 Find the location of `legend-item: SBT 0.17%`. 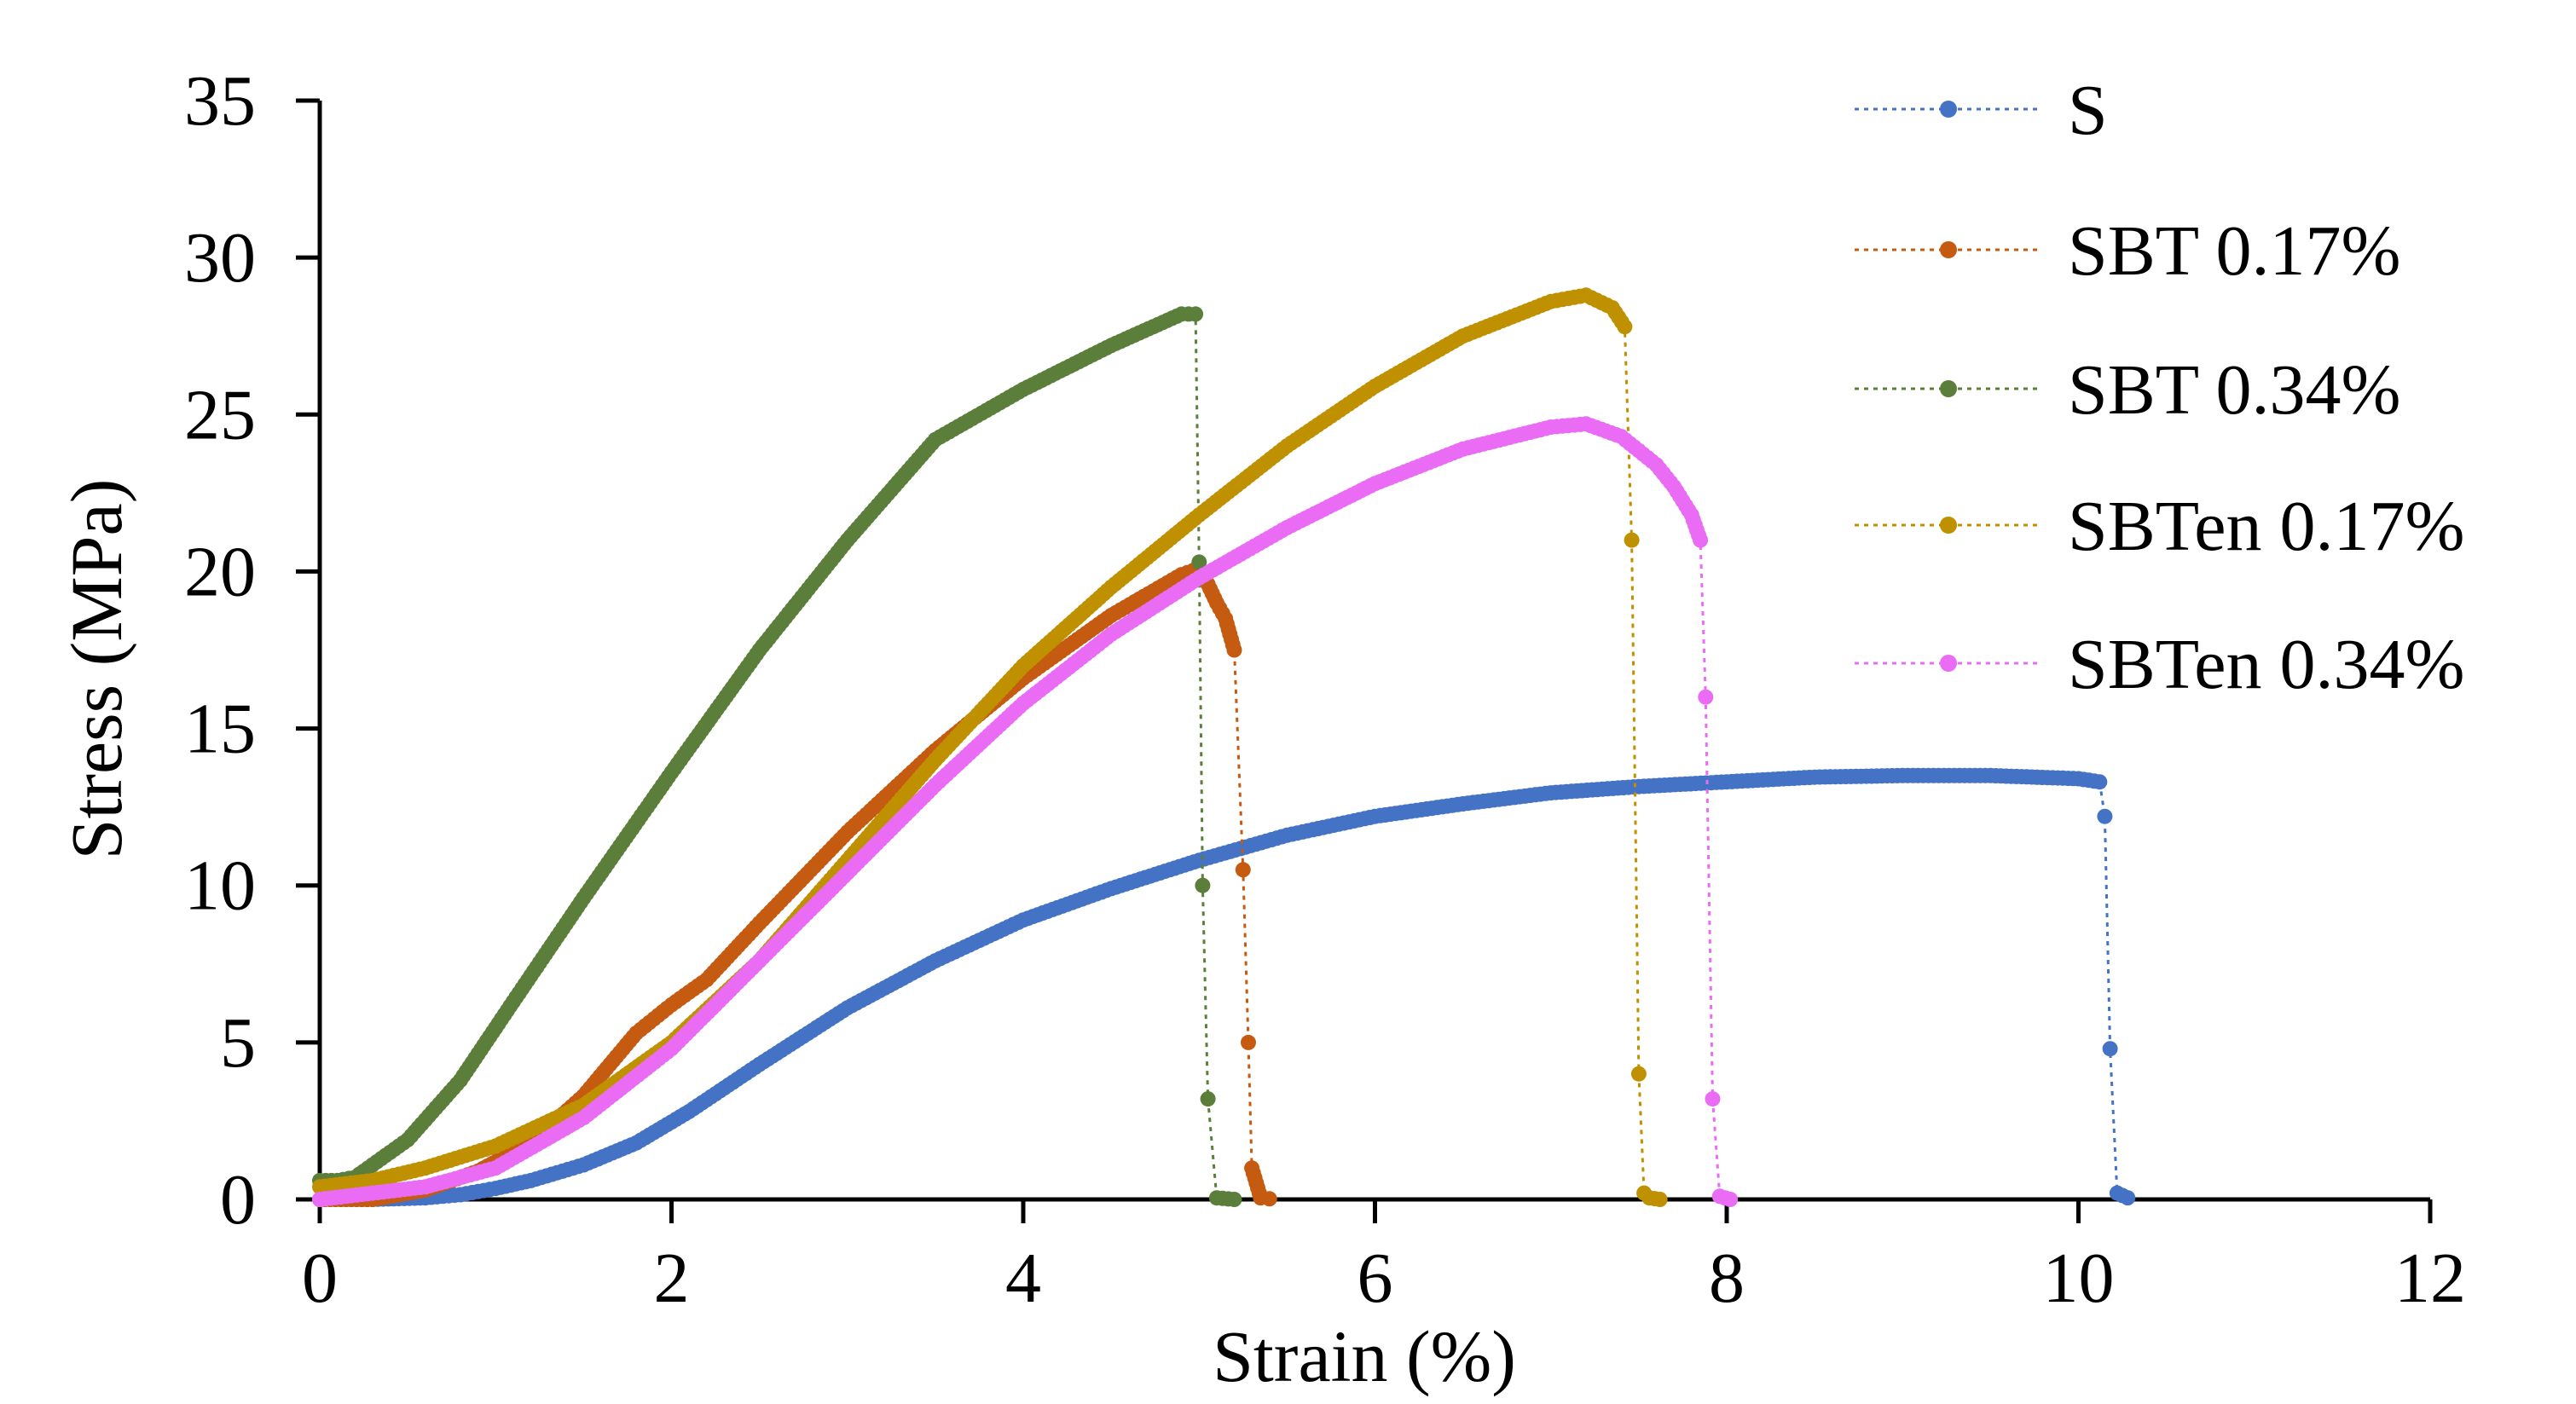

legend-item: SBT 0.17% is located at coordinates (2128, 251).